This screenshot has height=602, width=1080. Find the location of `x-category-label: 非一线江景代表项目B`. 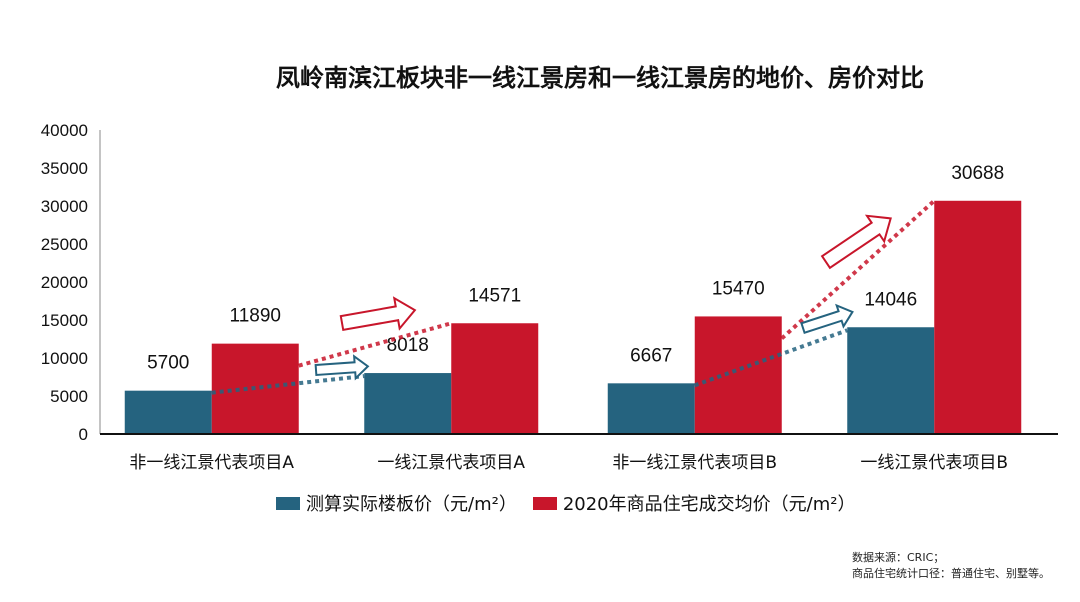

x-category-label: 非一线江景代表项目B is located at coordinates (694, 463).